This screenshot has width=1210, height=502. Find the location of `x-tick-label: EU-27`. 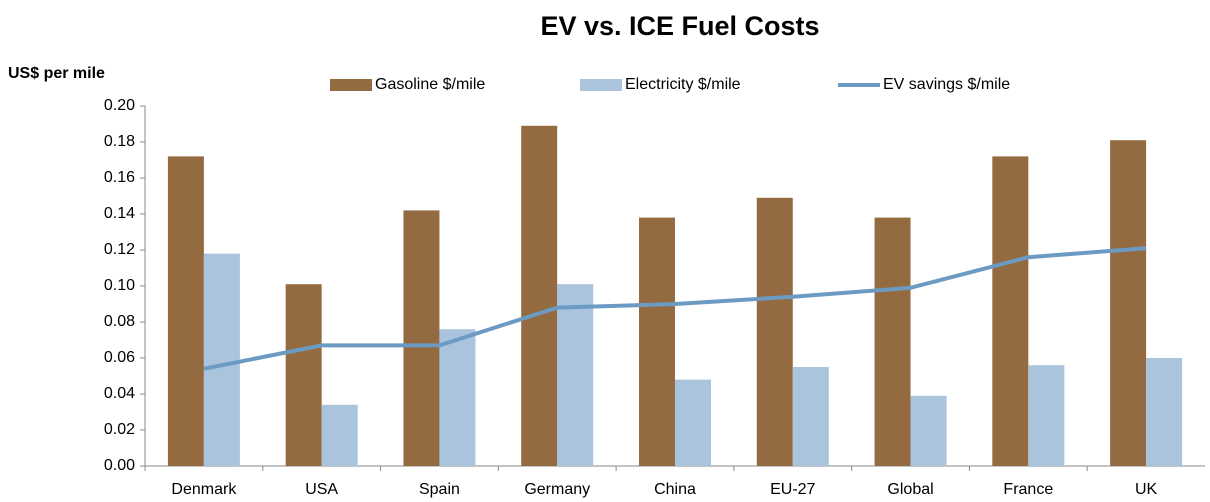

x-tick-label: EU-27 is located at coordinates (792, 489).